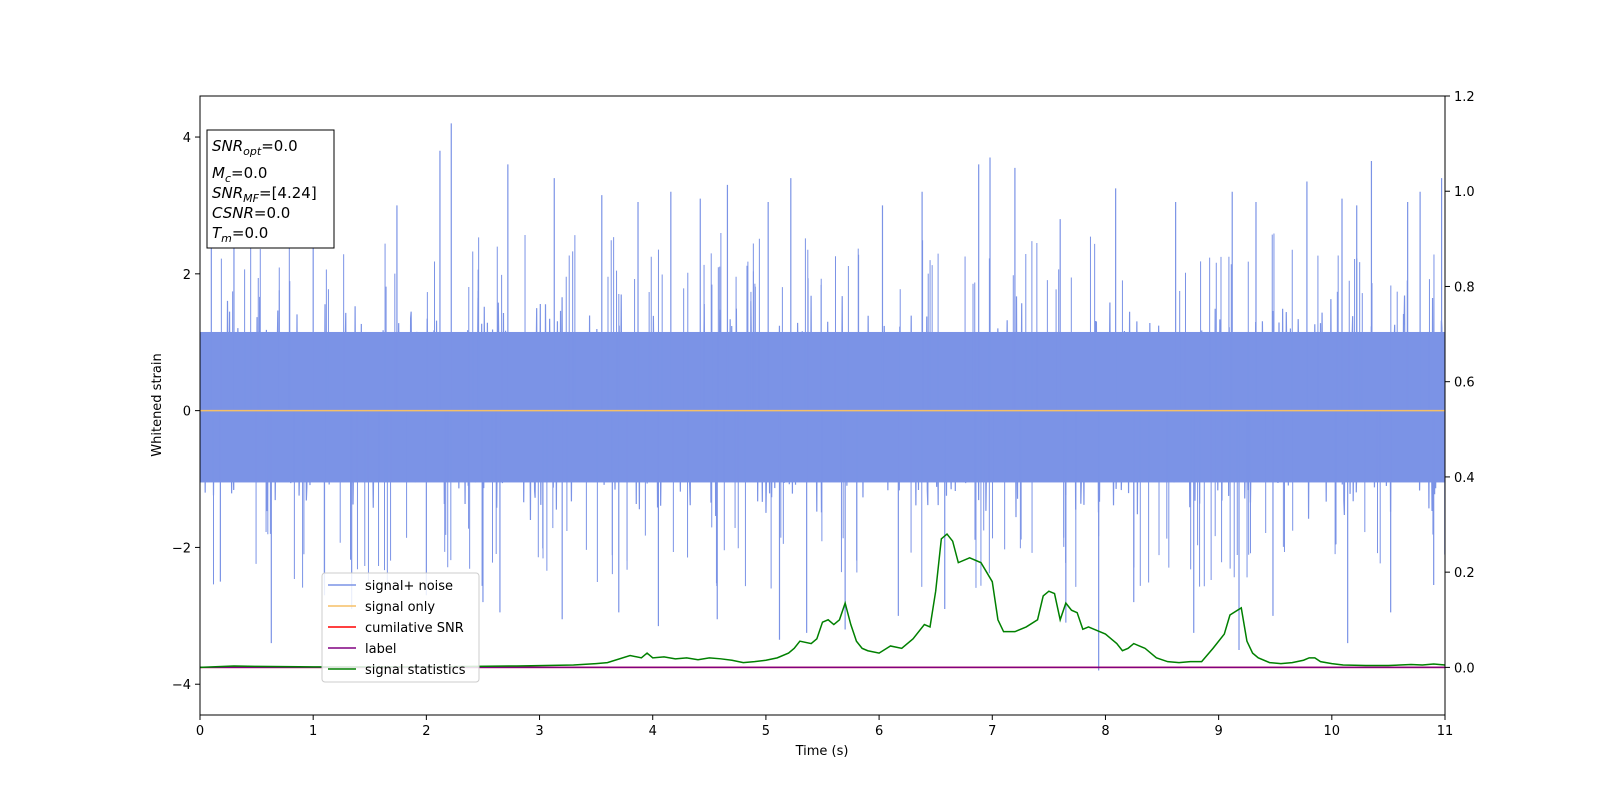 The image size is (1600, 800). Describe the element at coordinates (187, 275) in the screenshot. I see `y-tick-label: 2` at that location.